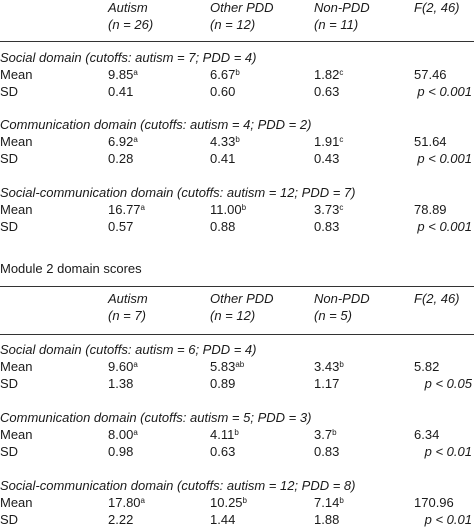 The image size is (474, 531). I want to click on value-text: 10.25, so click(226, 502).